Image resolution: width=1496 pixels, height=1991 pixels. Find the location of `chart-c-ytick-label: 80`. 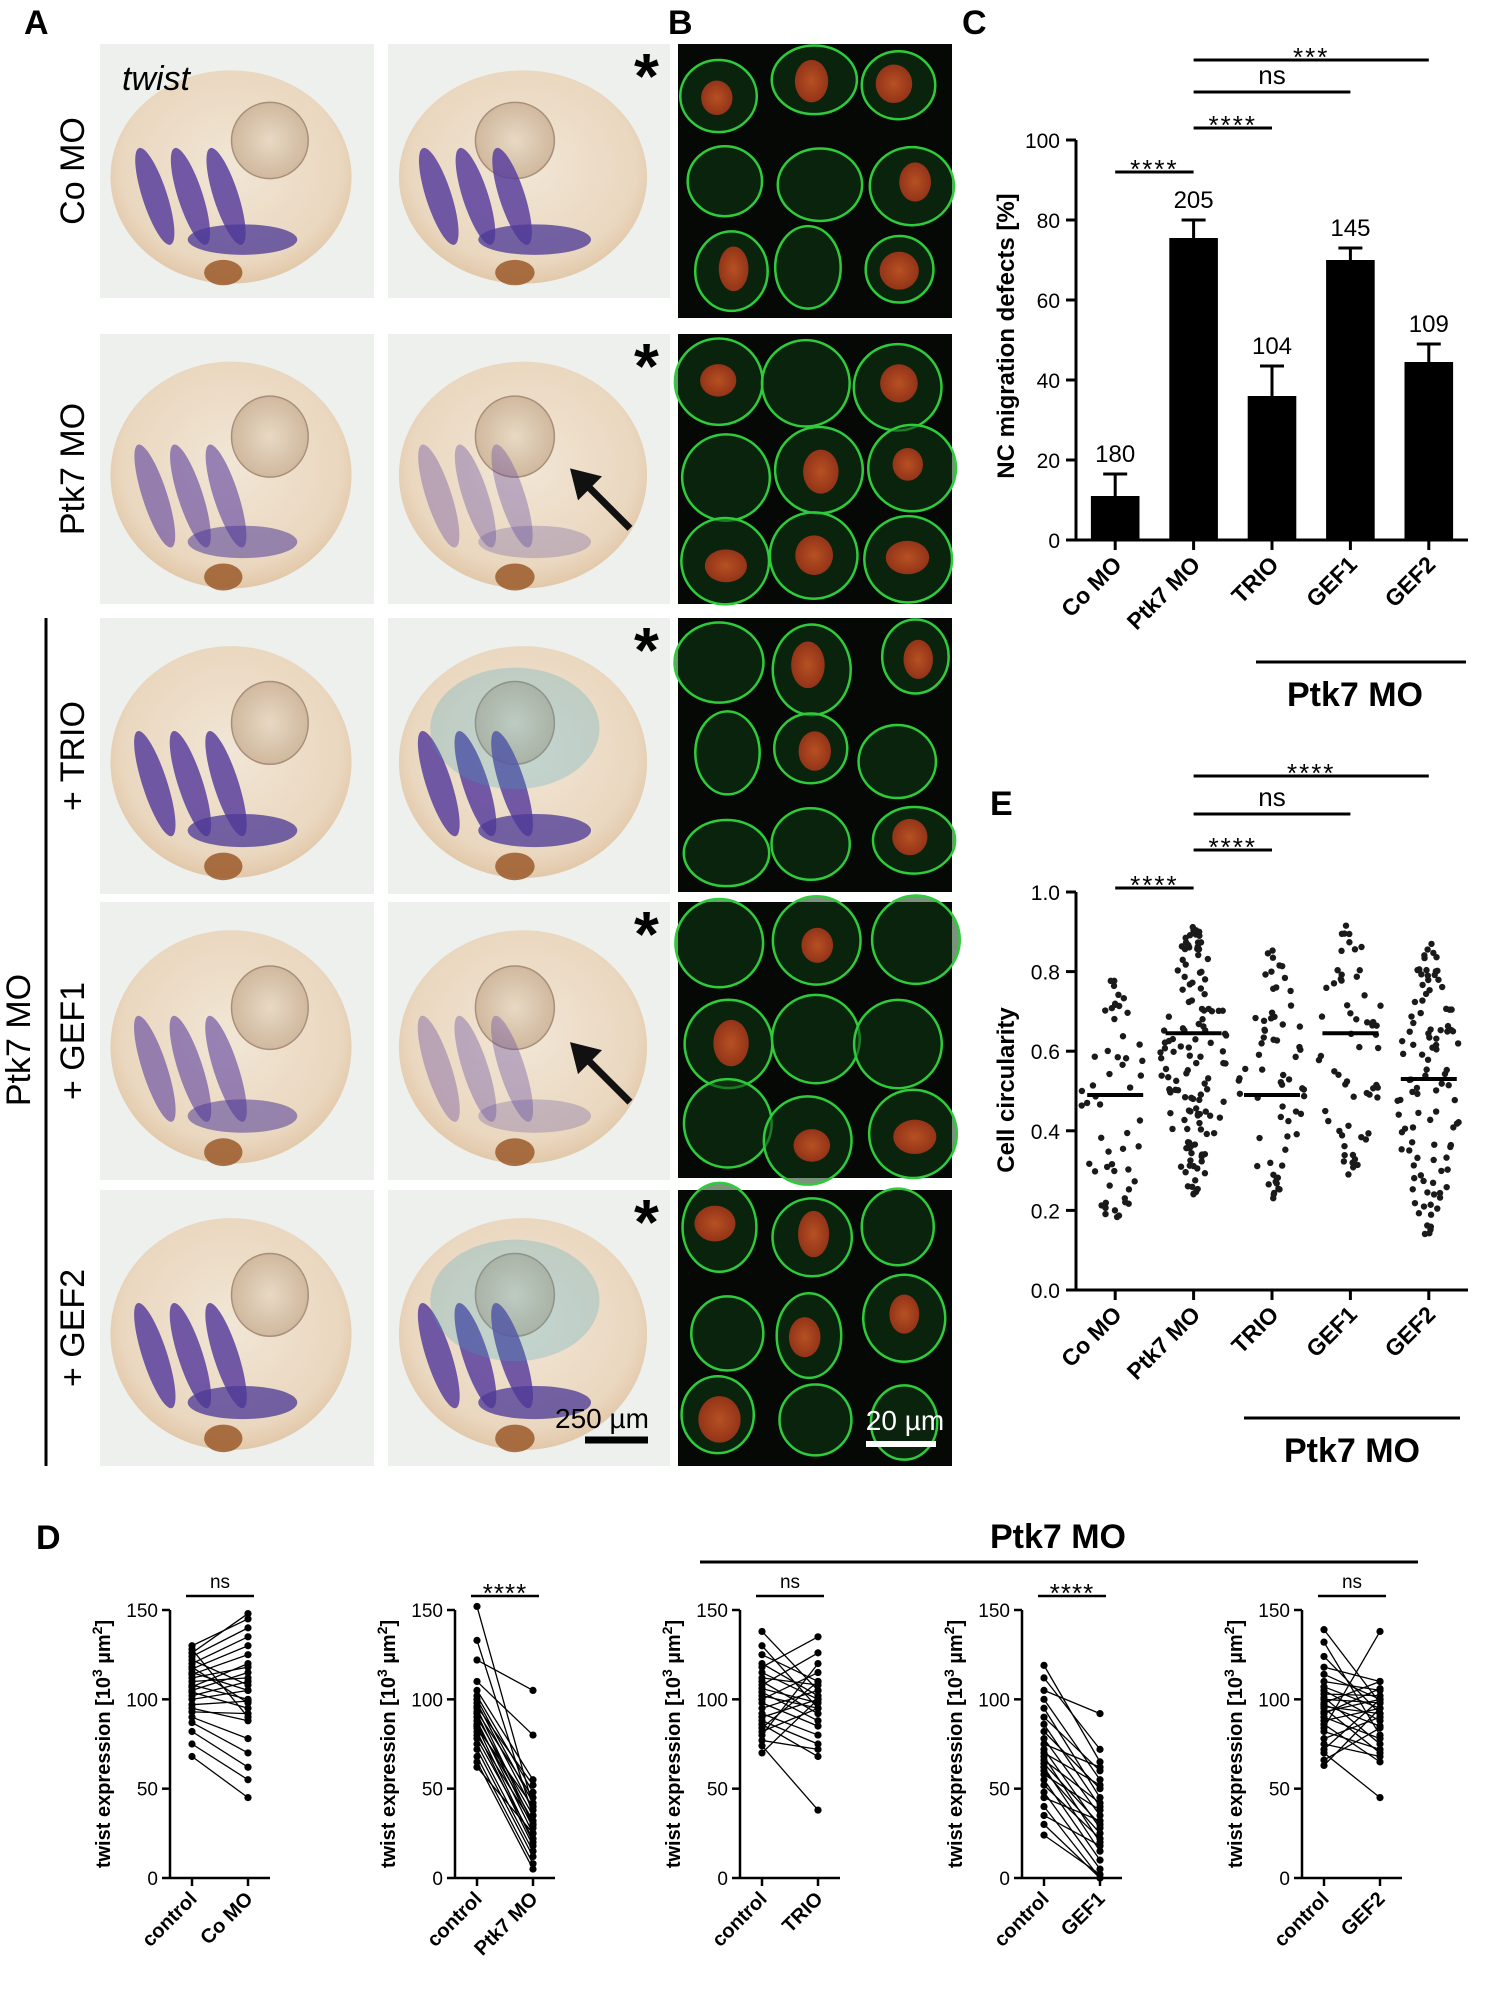

chart-c-ytick-label: 80 is located at coordinates (1048, 221).